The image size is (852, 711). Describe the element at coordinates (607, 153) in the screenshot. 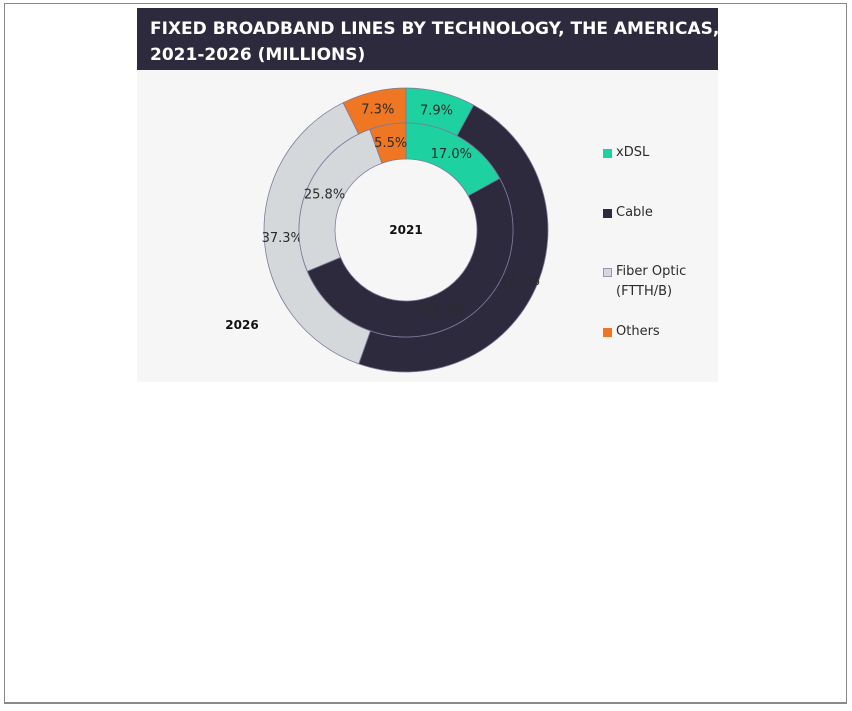

I see `legend-swatch-xdsl` at that location.